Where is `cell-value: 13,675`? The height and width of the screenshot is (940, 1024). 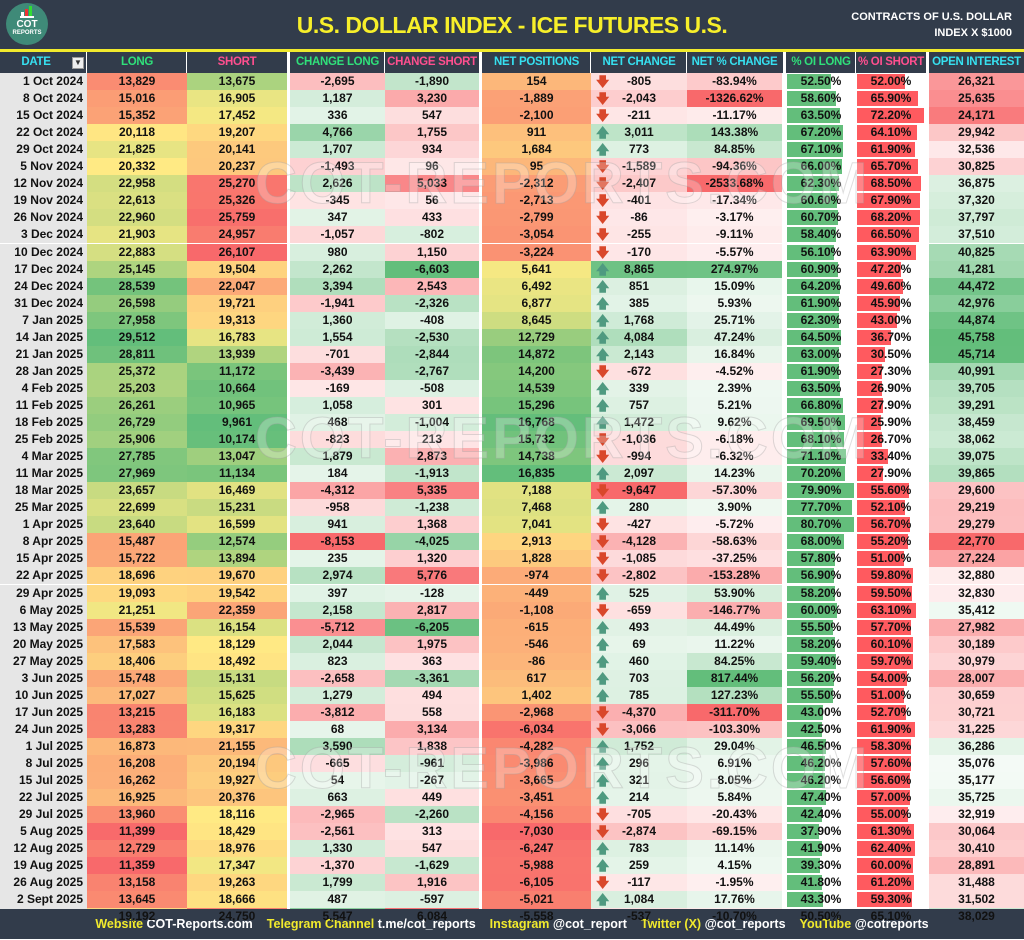 cell-value: 13,675 is located at coordinates (237, 81).